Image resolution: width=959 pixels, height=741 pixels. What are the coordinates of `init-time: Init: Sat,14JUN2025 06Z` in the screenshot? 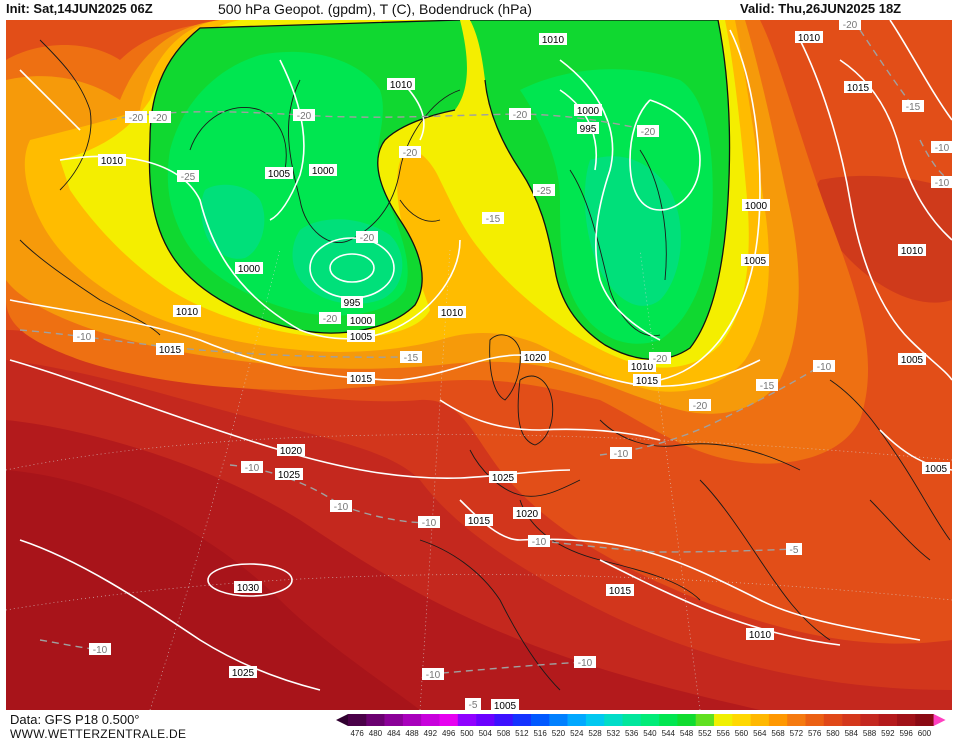 It's located at (79, 8).